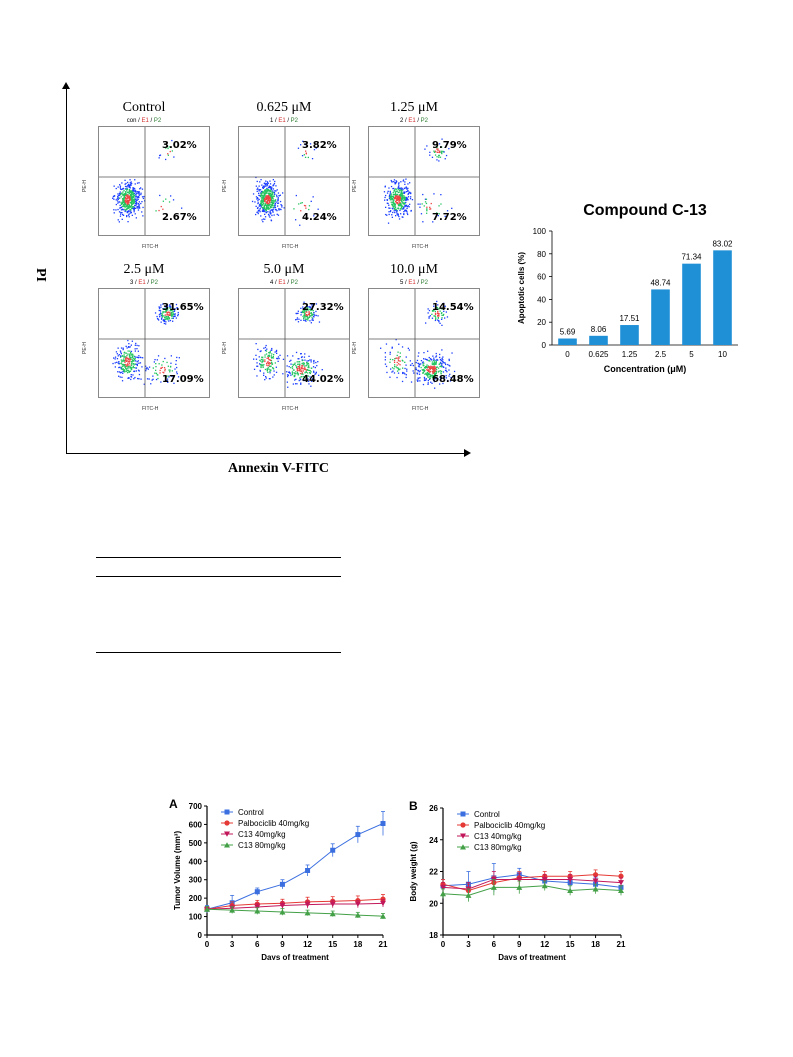  What do you see at coordinates (463, 825) in the screenshot?
I see `legend-marker` at bounding box center [463, 825].